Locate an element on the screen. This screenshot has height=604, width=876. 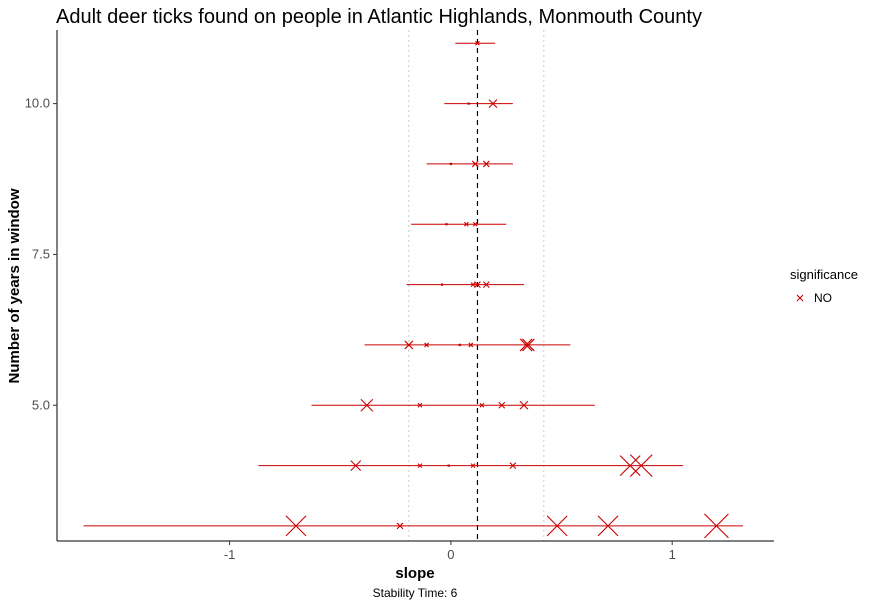
legend-title: significance is located at coordinates (824, 274).